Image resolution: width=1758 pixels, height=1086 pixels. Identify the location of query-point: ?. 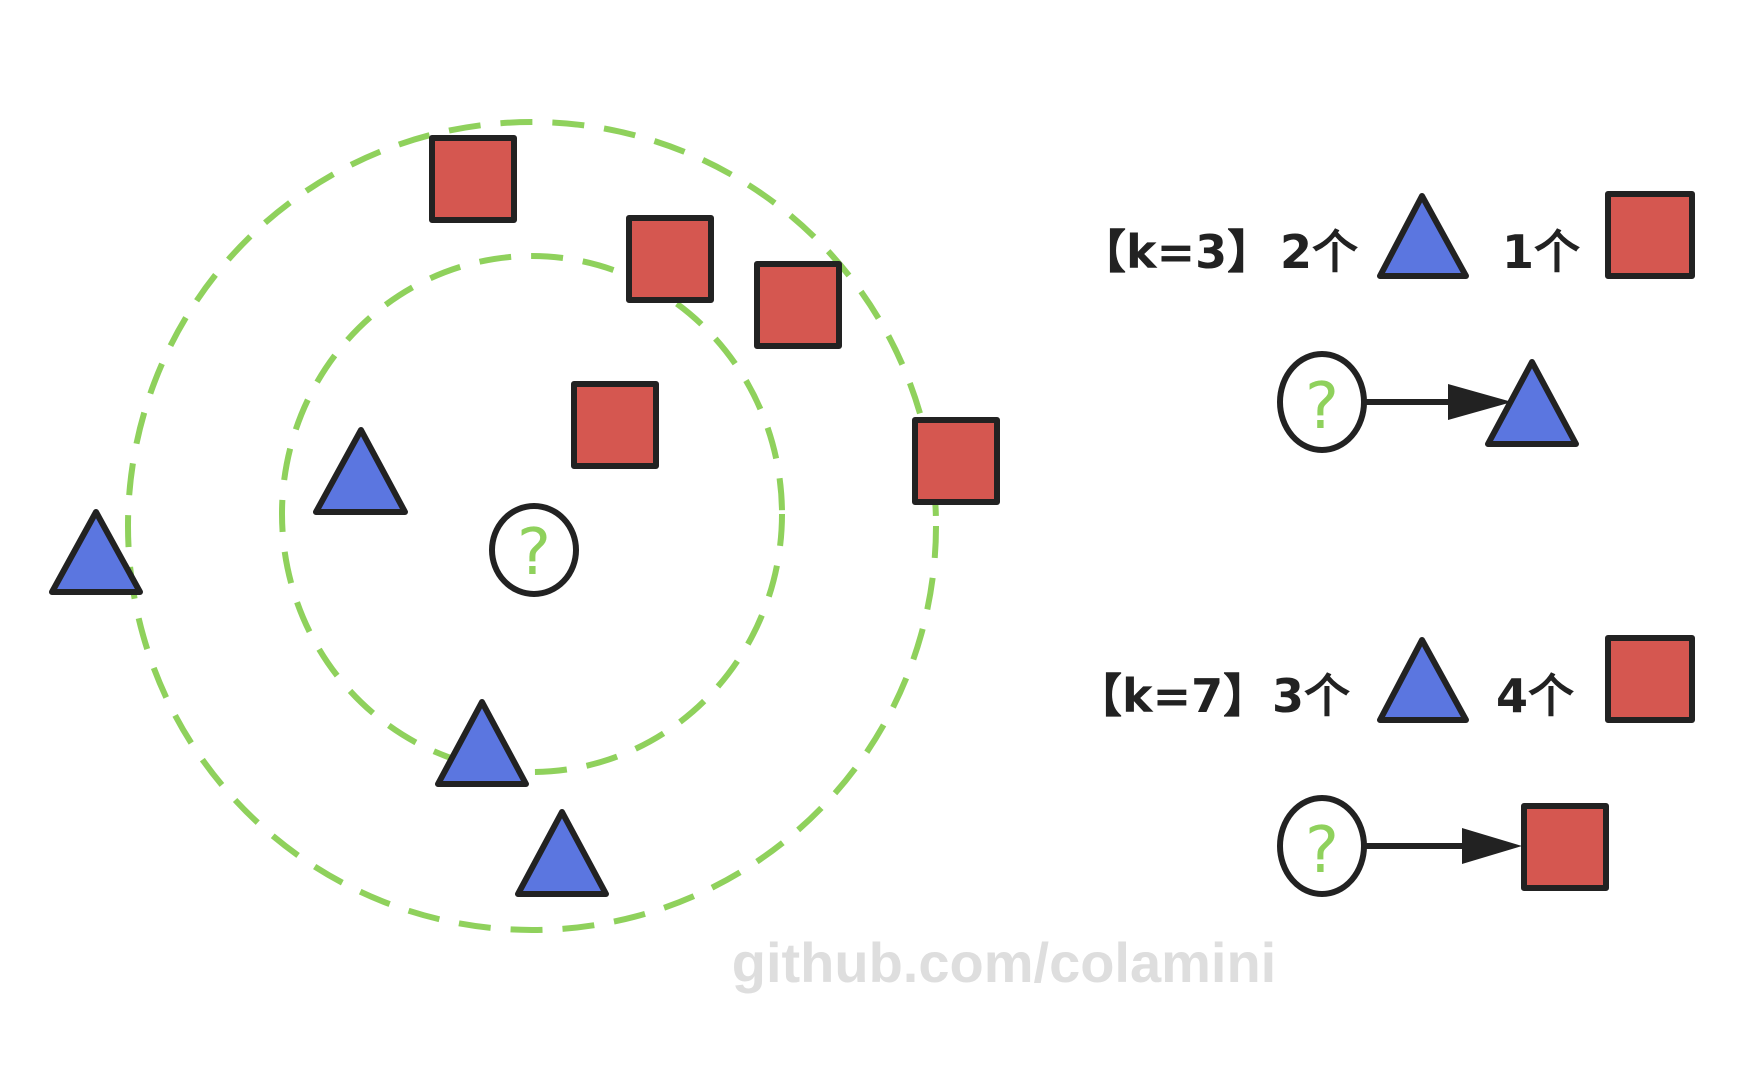
(534, 550).